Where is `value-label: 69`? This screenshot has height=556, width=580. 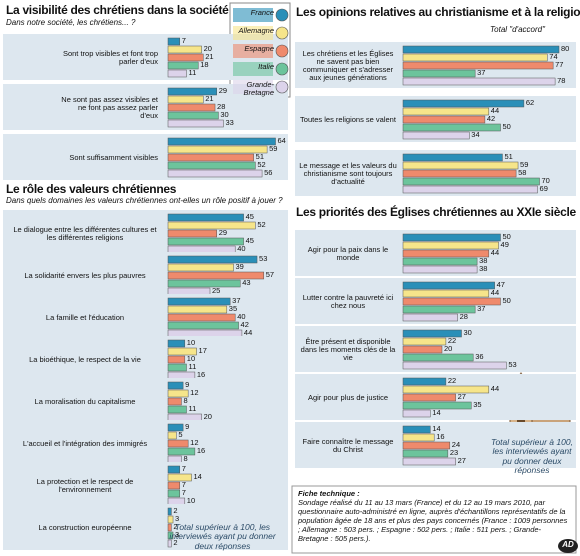
value-label: 69 is located at coordinates (543, 188).